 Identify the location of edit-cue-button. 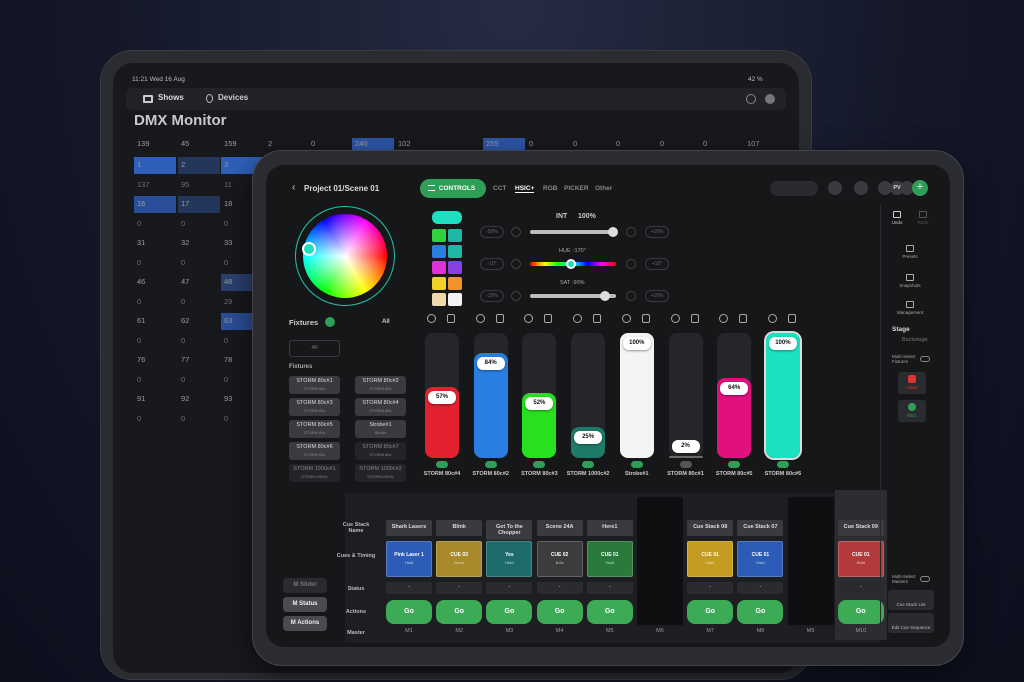
(911, 623).